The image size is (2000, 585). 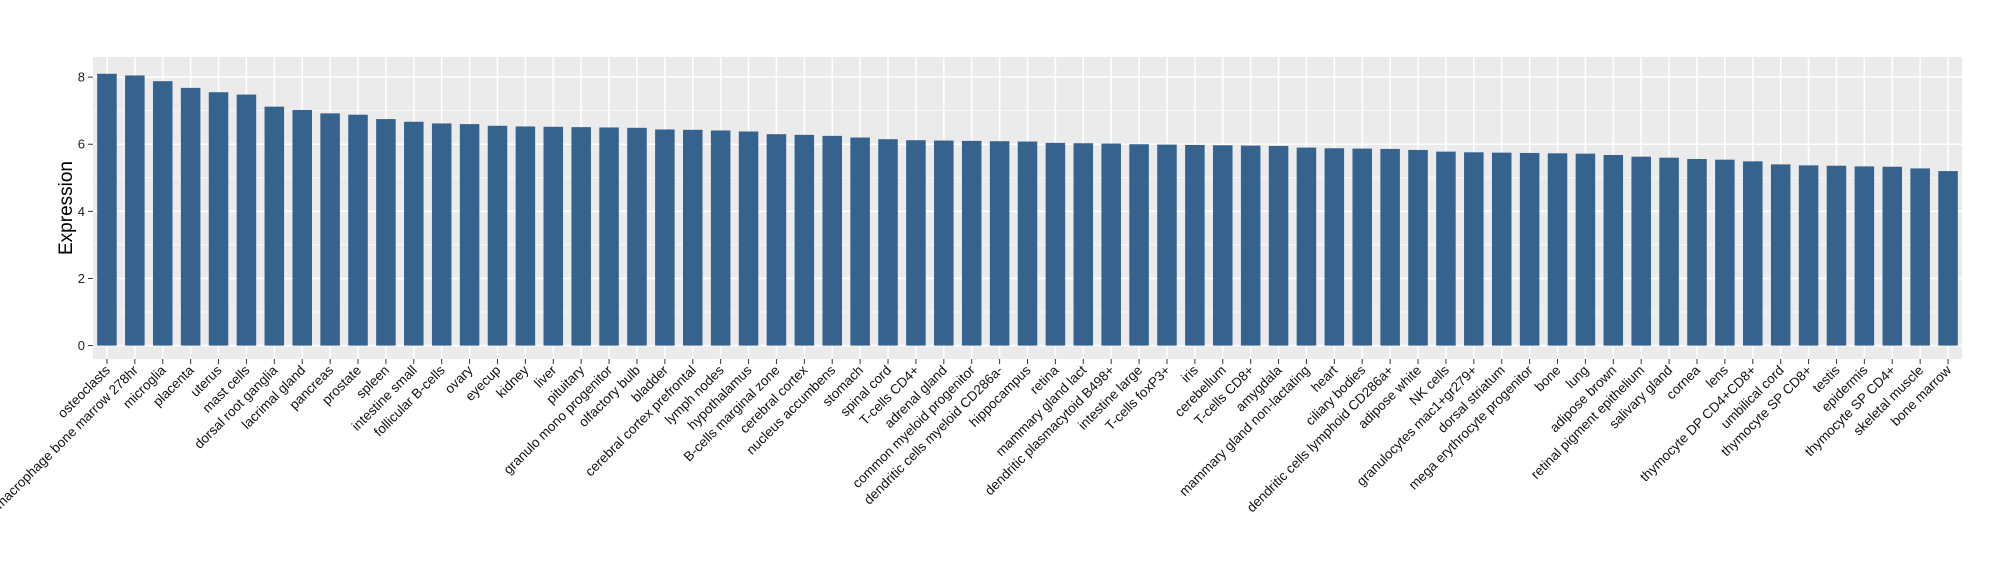 What do you see at coordinates (512, 381) in the screenshot?
I see `x-tick-label: kidney` at bounding box center [512, 381].